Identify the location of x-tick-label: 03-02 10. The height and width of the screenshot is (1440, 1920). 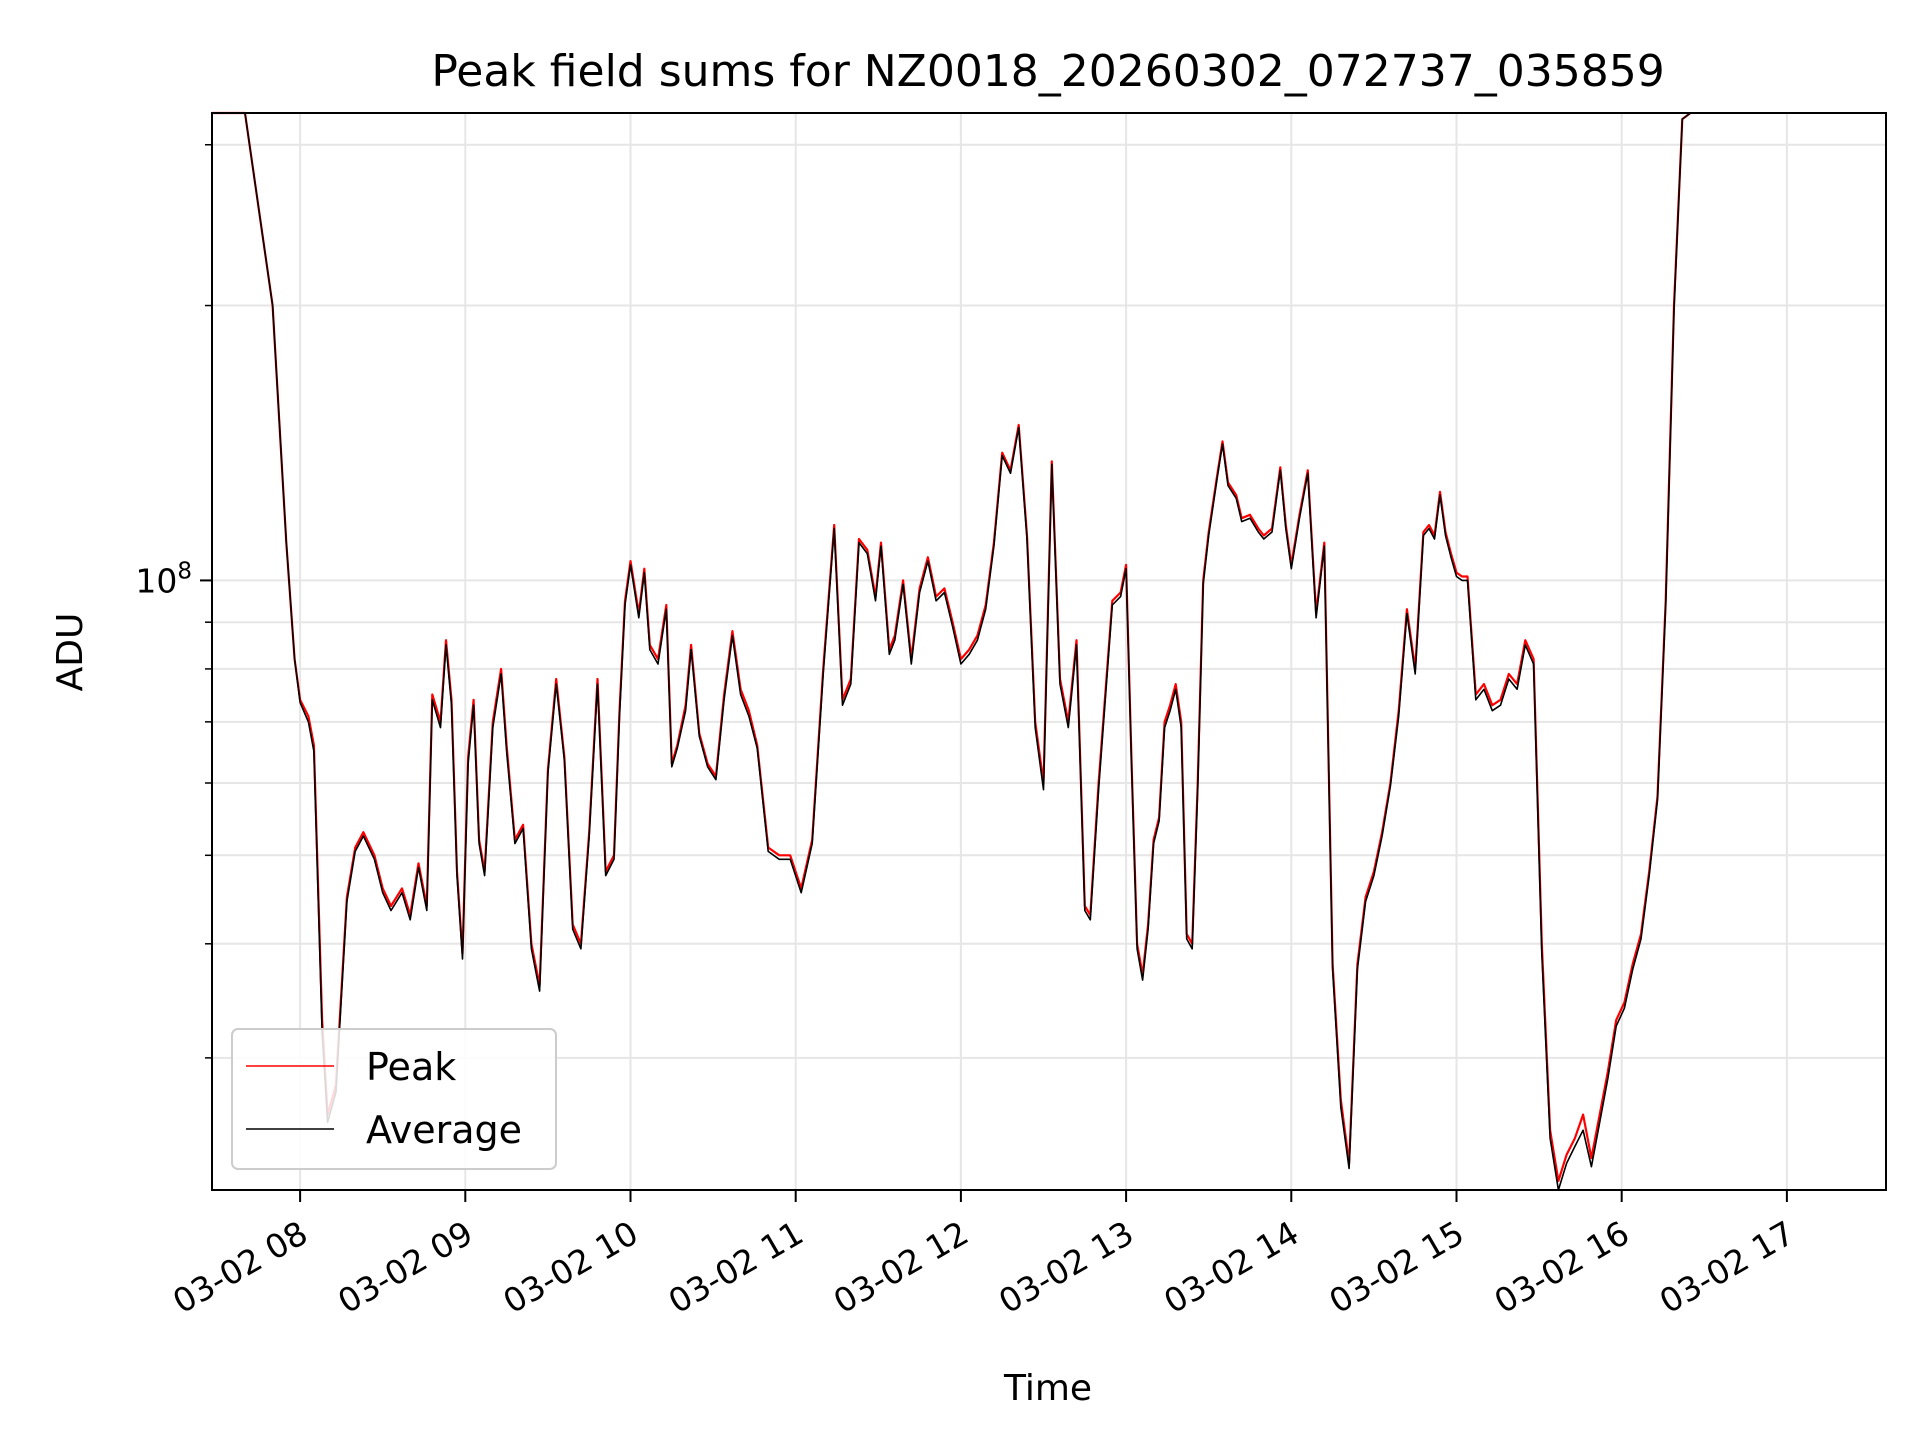
(571, 1267).